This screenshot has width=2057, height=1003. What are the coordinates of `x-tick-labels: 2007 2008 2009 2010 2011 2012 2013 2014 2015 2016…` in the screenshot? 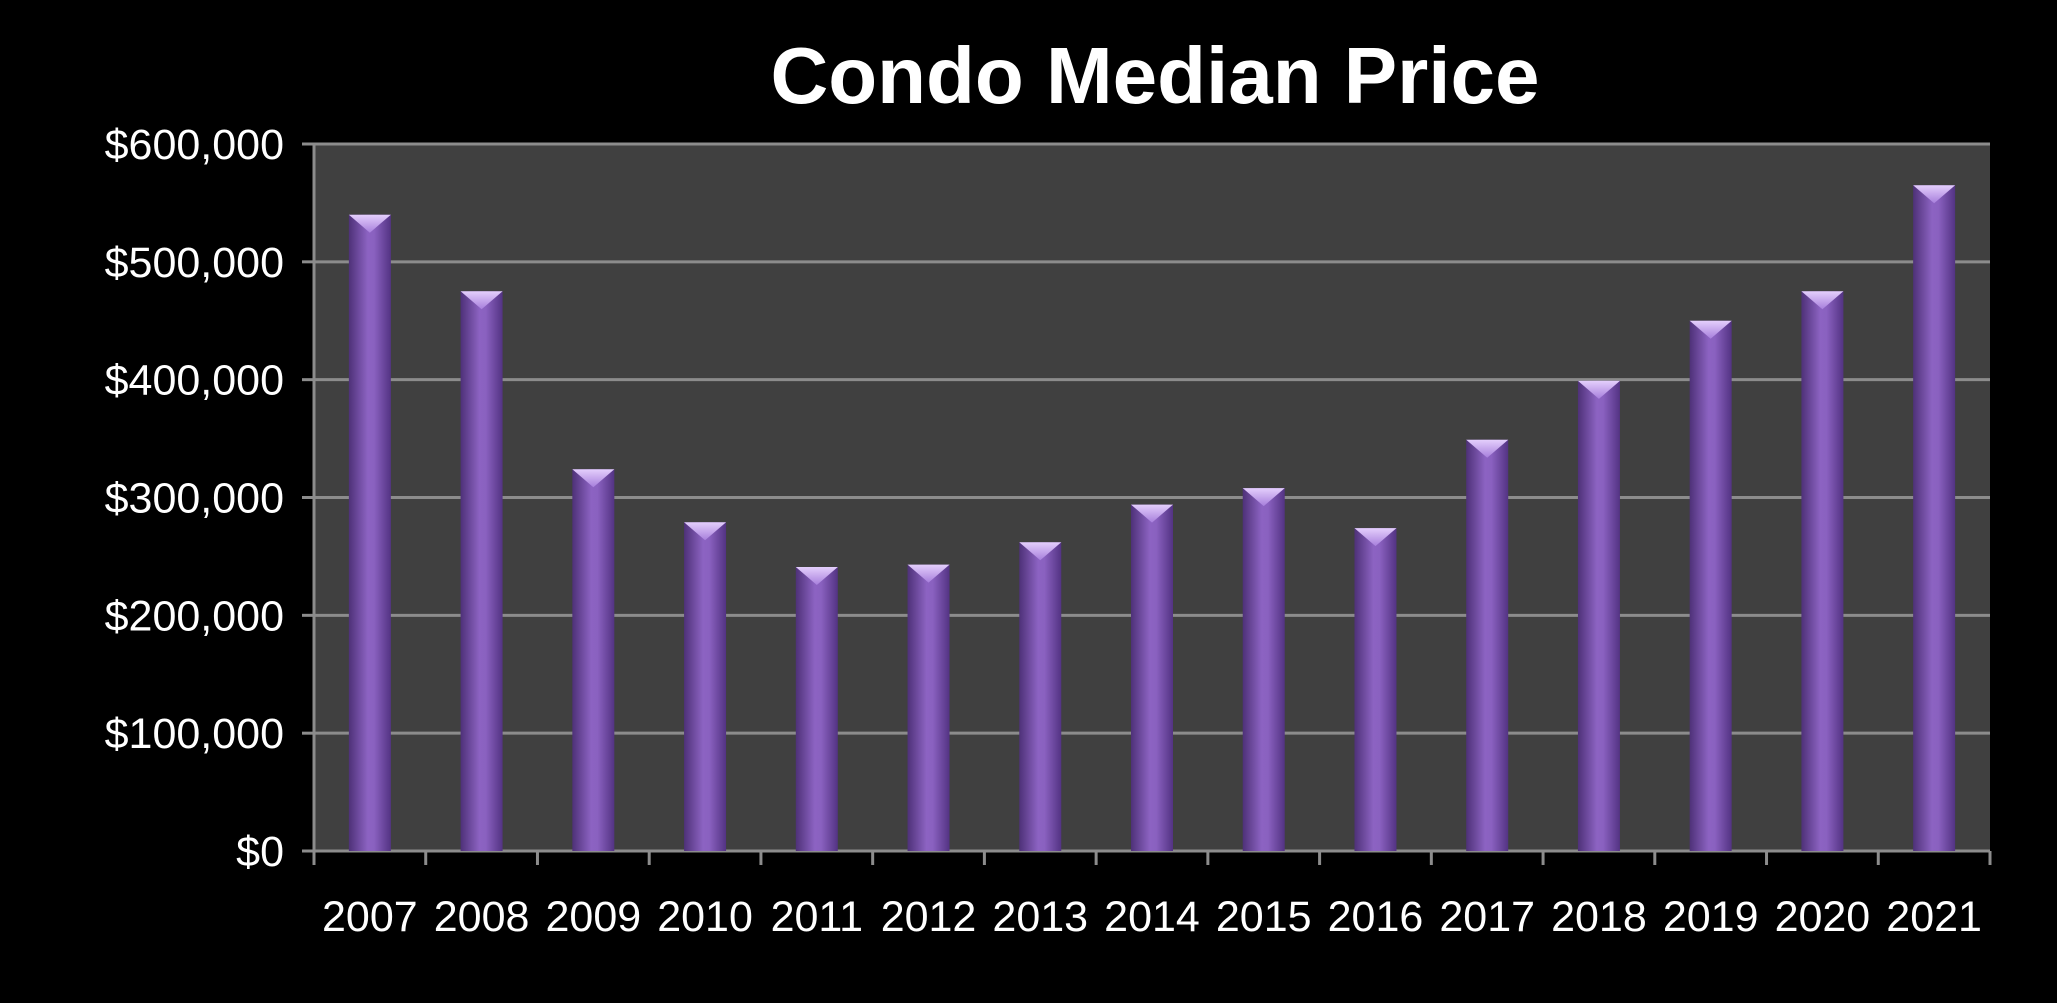 It's located at (1152, 917).